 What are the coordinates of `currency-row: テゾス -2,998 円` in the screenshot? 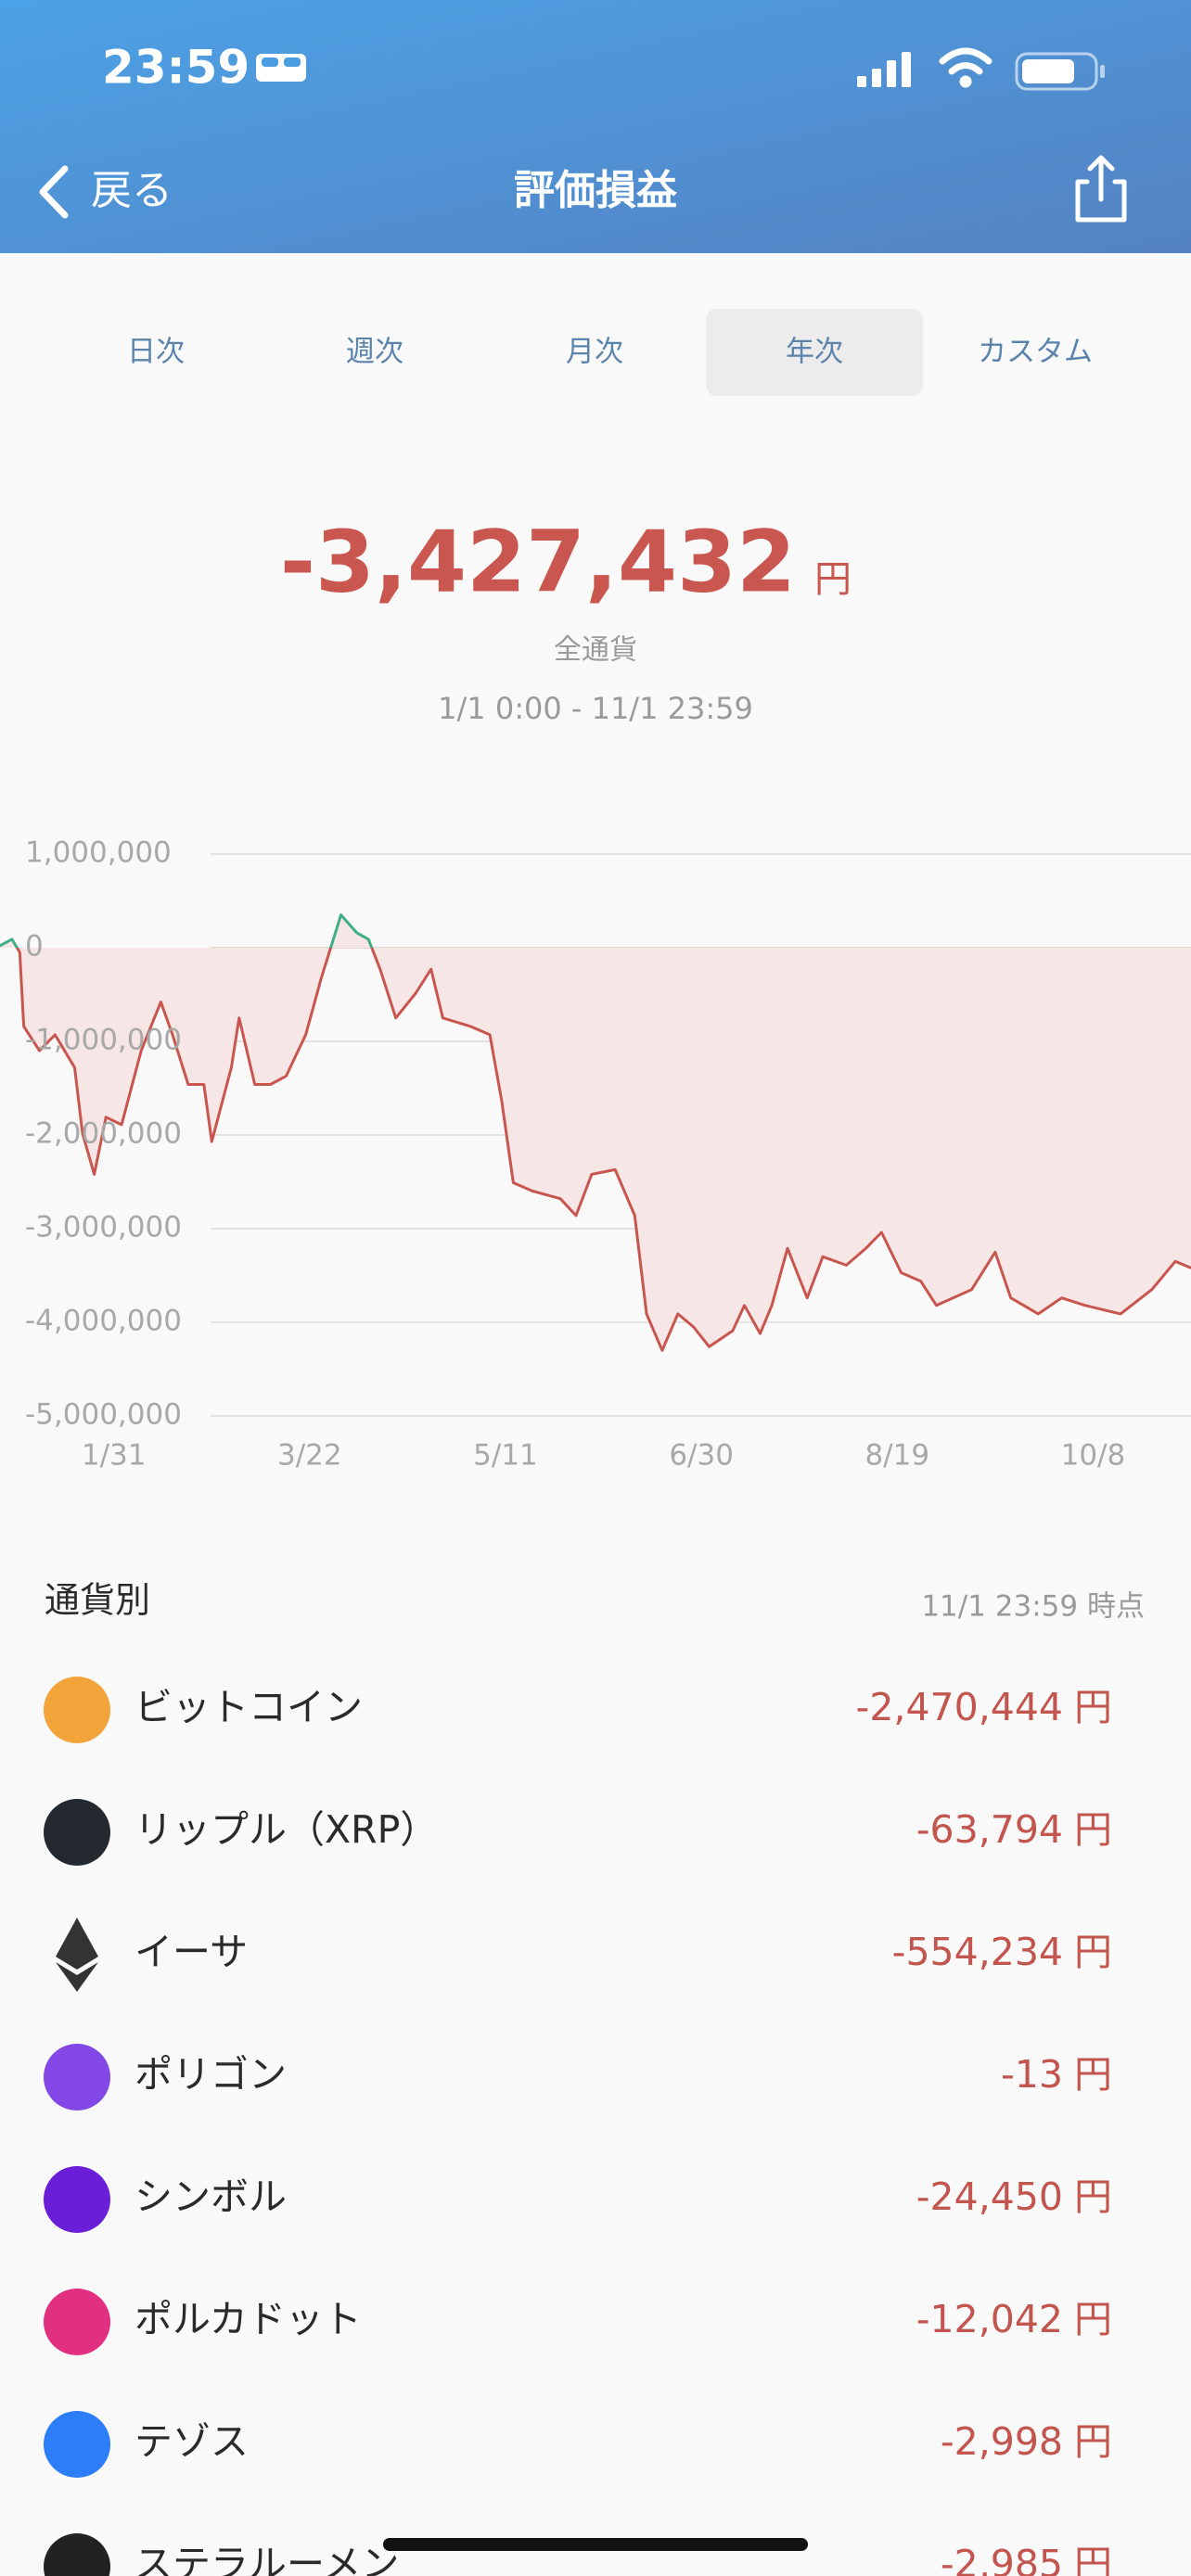 It's located at (578, 2445).